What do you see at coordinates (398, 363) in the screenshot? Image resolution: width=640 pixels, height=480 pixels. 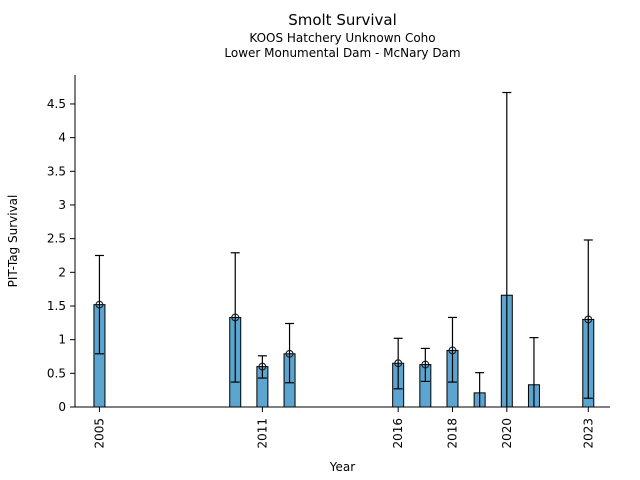 I see `point-marker-2016` at bounding box center [398, 363].